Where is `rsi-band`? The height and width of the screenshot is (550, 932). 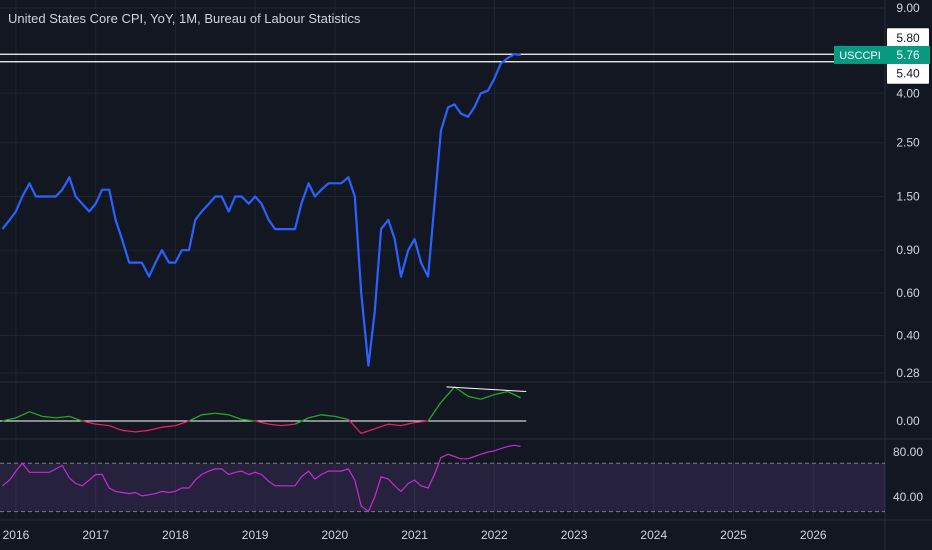
rsi-band is located at coordinates (442, 487).